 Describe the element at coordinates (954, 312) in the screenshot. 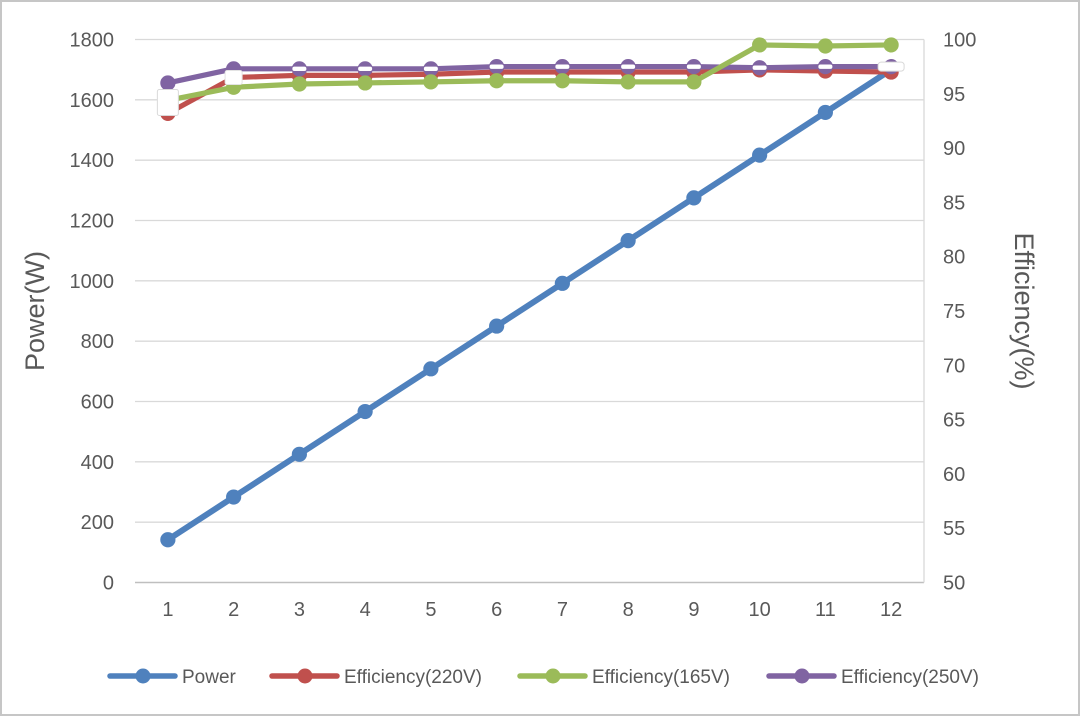

I see `right-axis-tick-label: 75` at that location.